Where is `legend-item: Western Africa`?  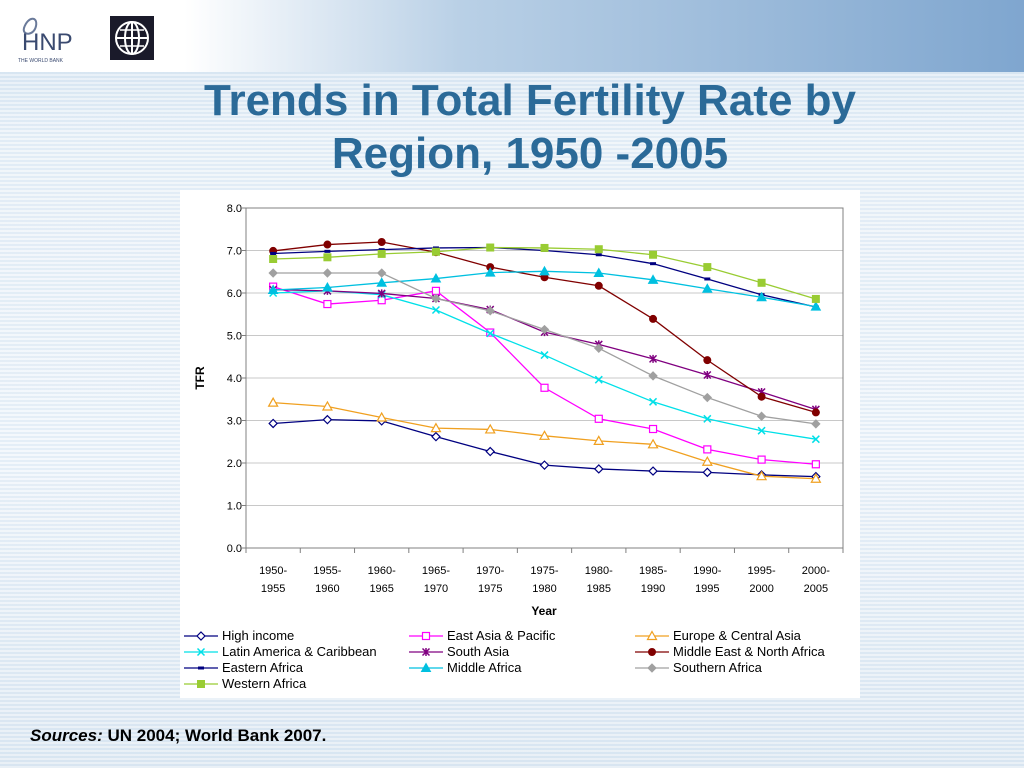
legend-item: Western Africa is located at coordinates (245, 683).